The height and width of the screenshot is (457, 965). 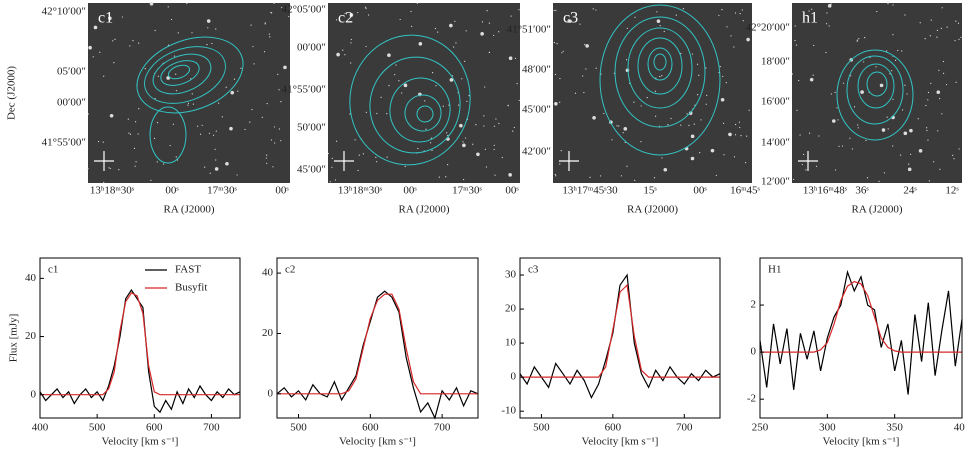 I want to click on panel-label: c2, so click(x=290, y=270).